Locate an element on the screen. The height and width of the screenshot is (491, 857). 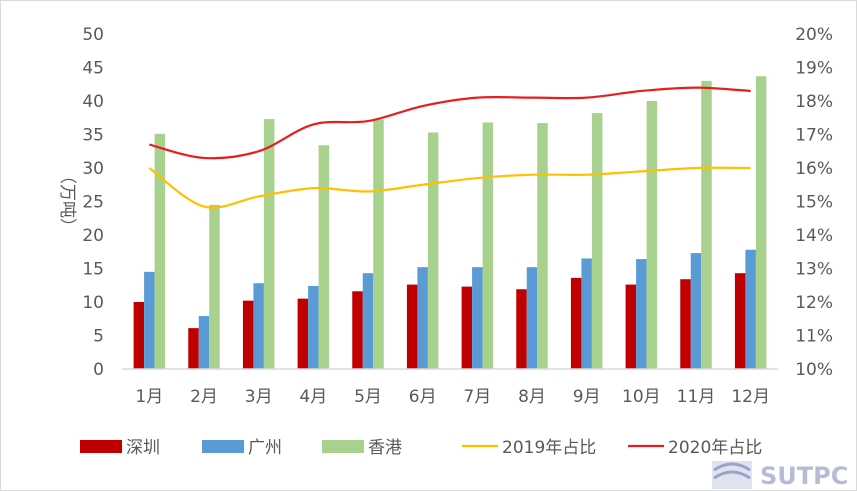
watermark-logo: SUTPC is located at coordinates (780, 475).